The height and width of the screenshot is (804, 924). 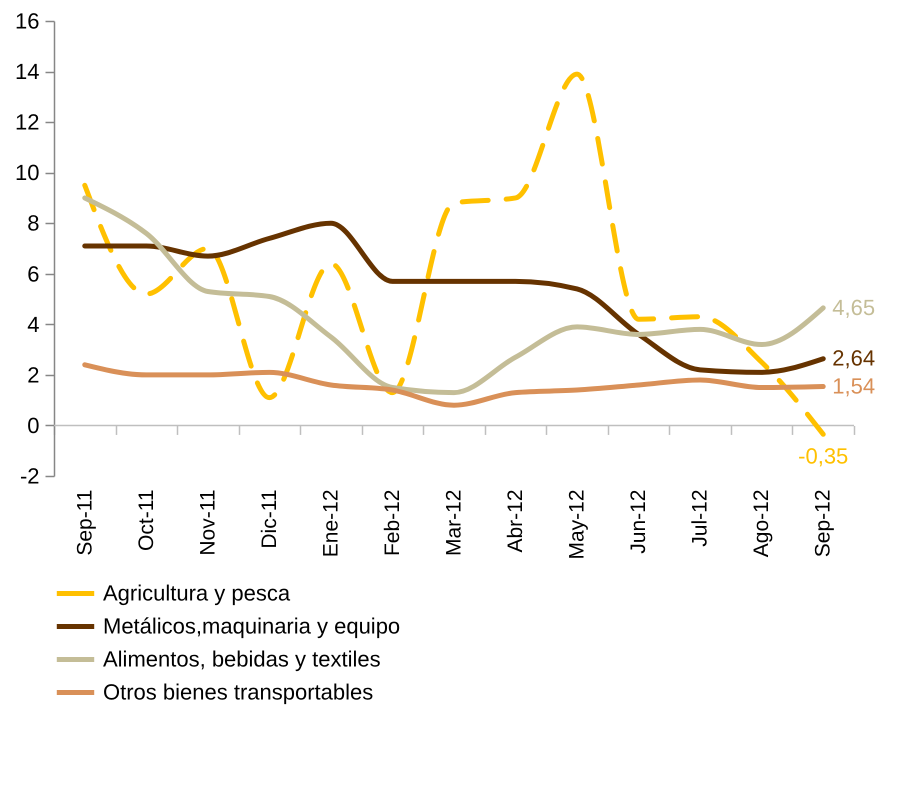 I want to click on data-label: 4,65, so click(x=854, y=307).